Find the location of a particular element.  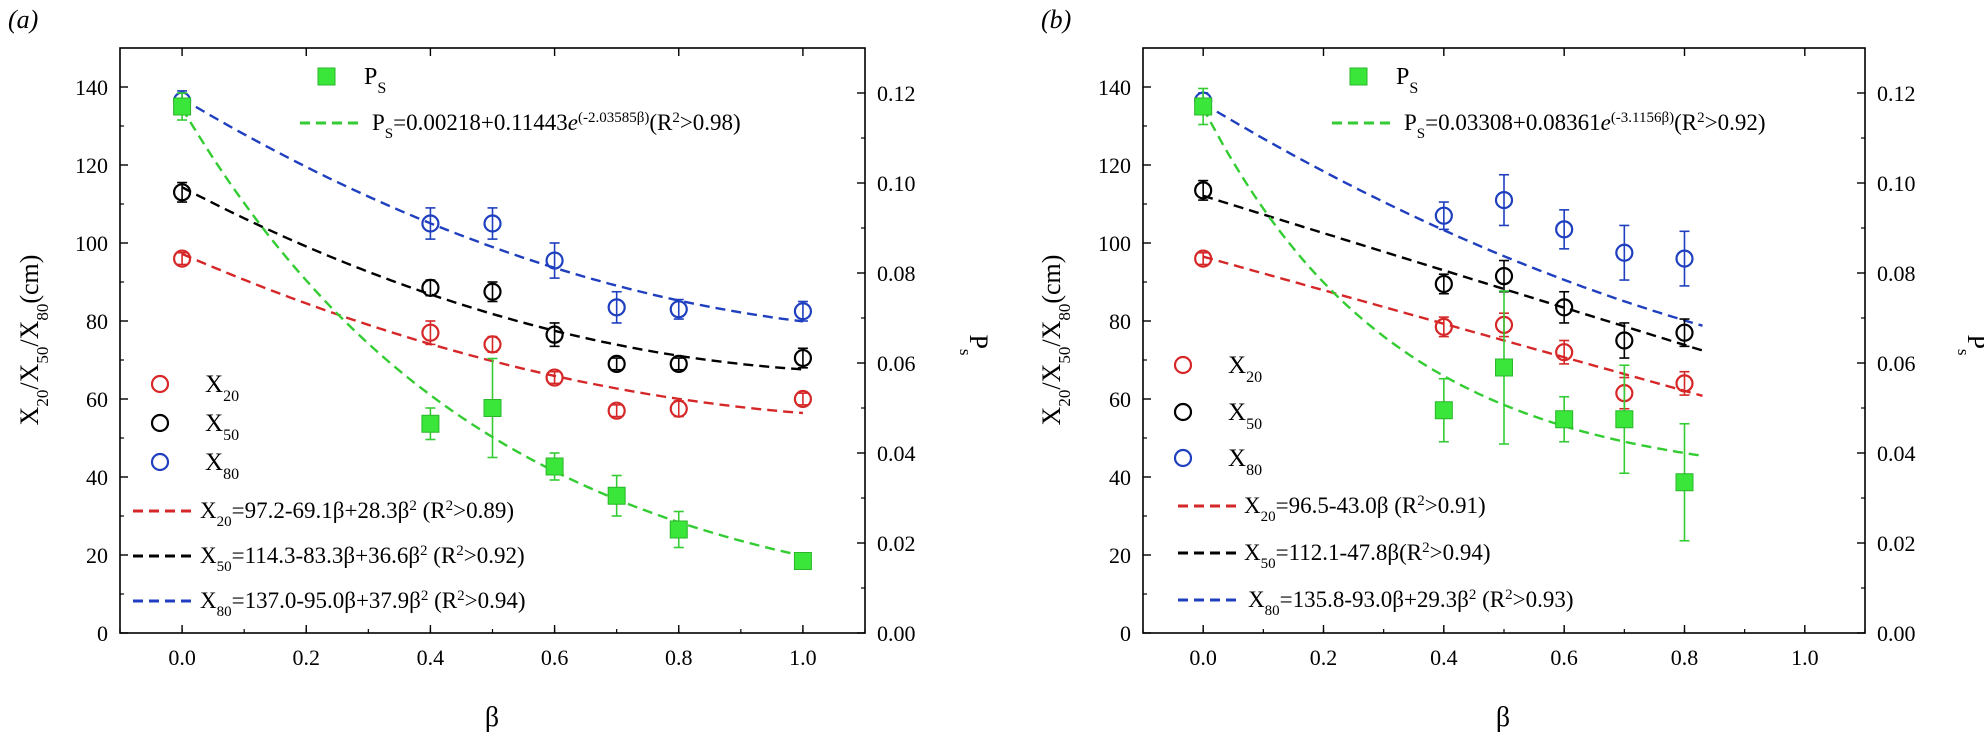

y-axis-title-right-b: Ps is located at coordinates (1969, 344).